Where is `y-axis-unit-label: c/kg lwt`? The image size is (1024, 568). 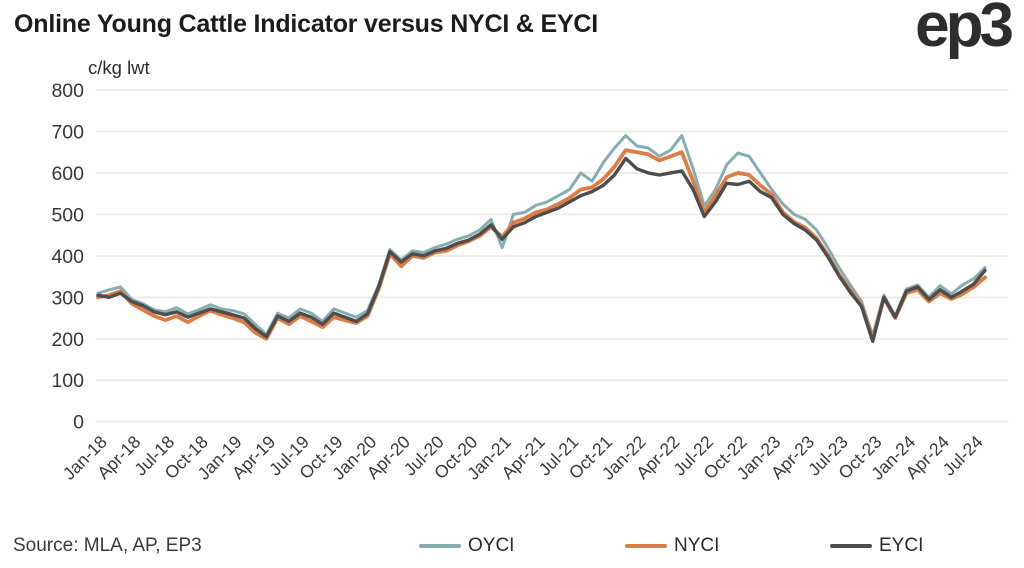 y-axis-unit-label: c/kg lwt is located at coordinates (119, 67).